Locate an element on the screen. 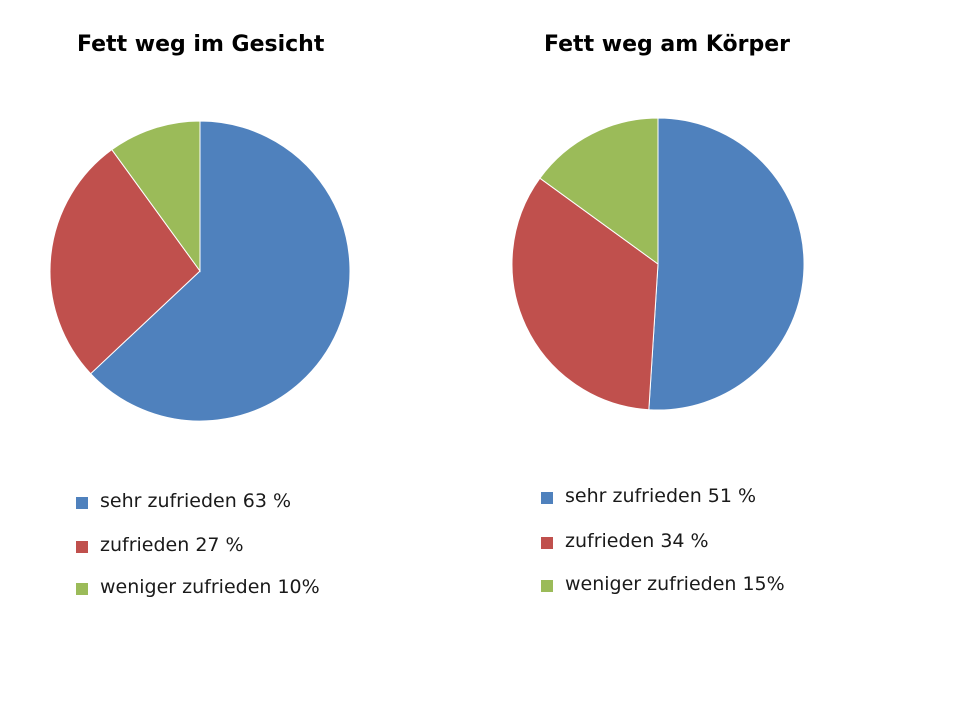  chart-title-face: Fett weg im Gesicht is located at coordinates (201, 44).